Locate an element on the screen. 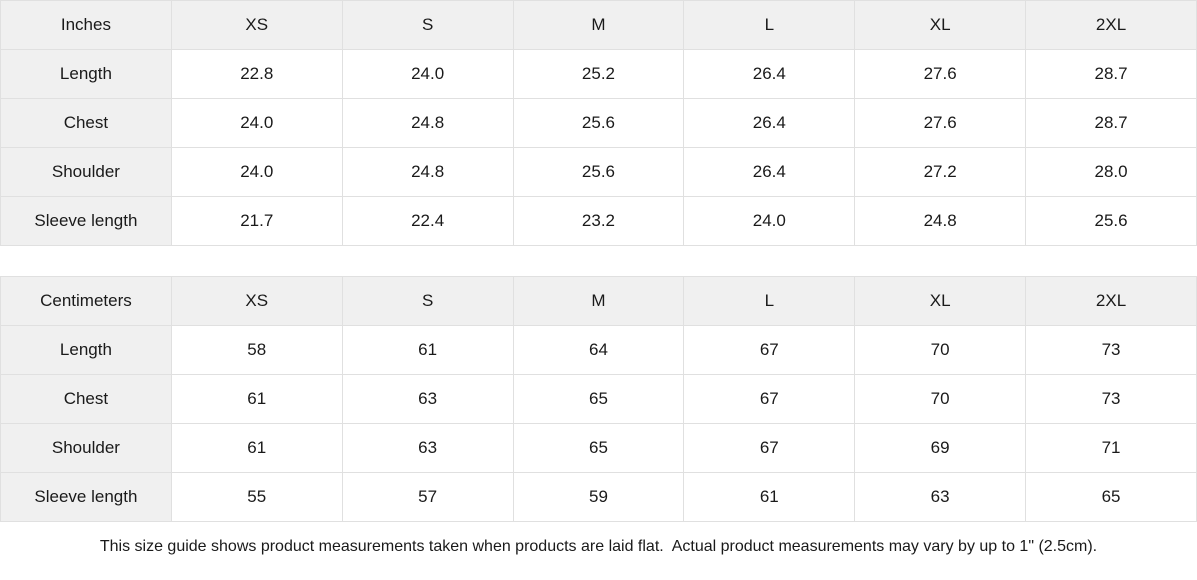  table-row-sleeve-length: Sleeve length 55 57 59 61 63 65 is located at coordinates (598, 497).